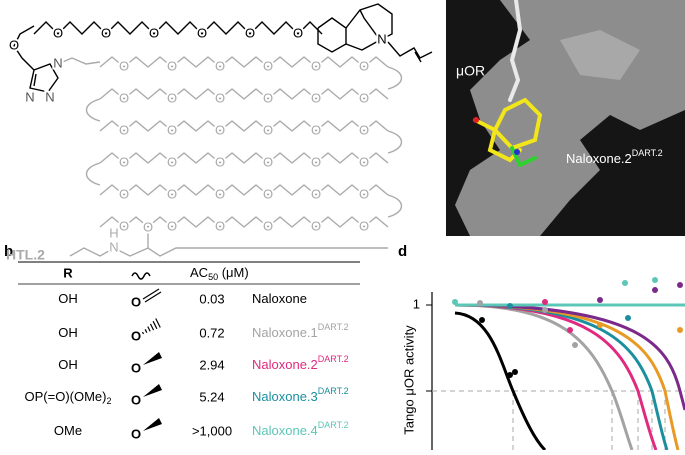  What do you see at coordinates (599, 158) in the screenshot?
I see `ligand-name: Naloxone.2` at bounding box center [599, 158].